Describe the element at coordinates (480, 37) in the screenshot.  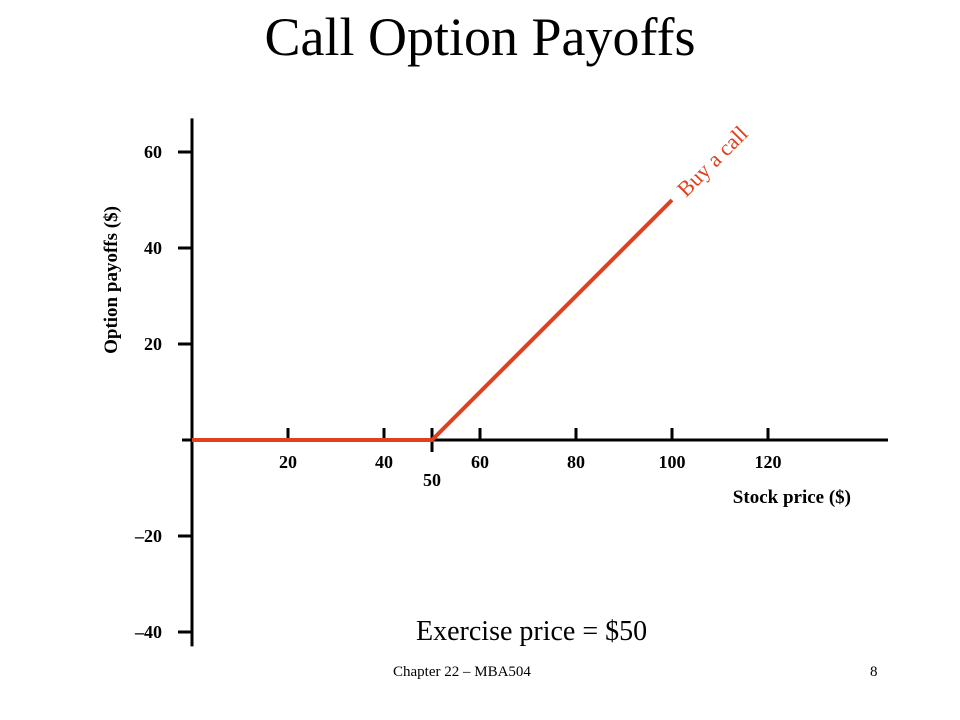
I see `slide-title: Call Option Payoffs` at that location.